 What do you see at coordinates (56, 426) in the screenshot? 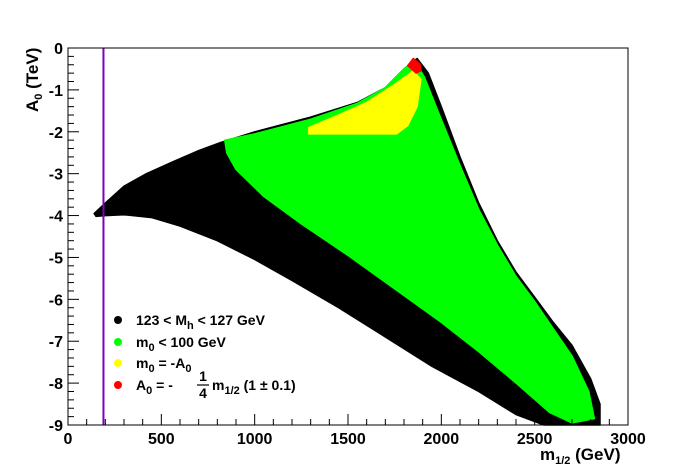
I see `y-tick-label: -9` at bounding box center [56, 426].